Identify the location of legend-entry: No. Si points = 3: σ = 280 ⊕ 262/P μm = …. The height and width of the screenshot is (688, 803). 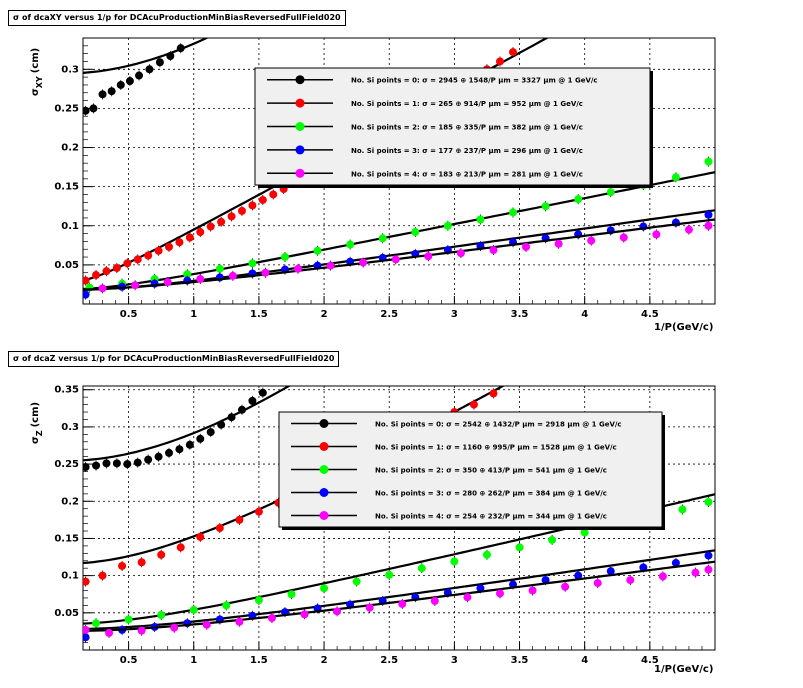
(491, 494).